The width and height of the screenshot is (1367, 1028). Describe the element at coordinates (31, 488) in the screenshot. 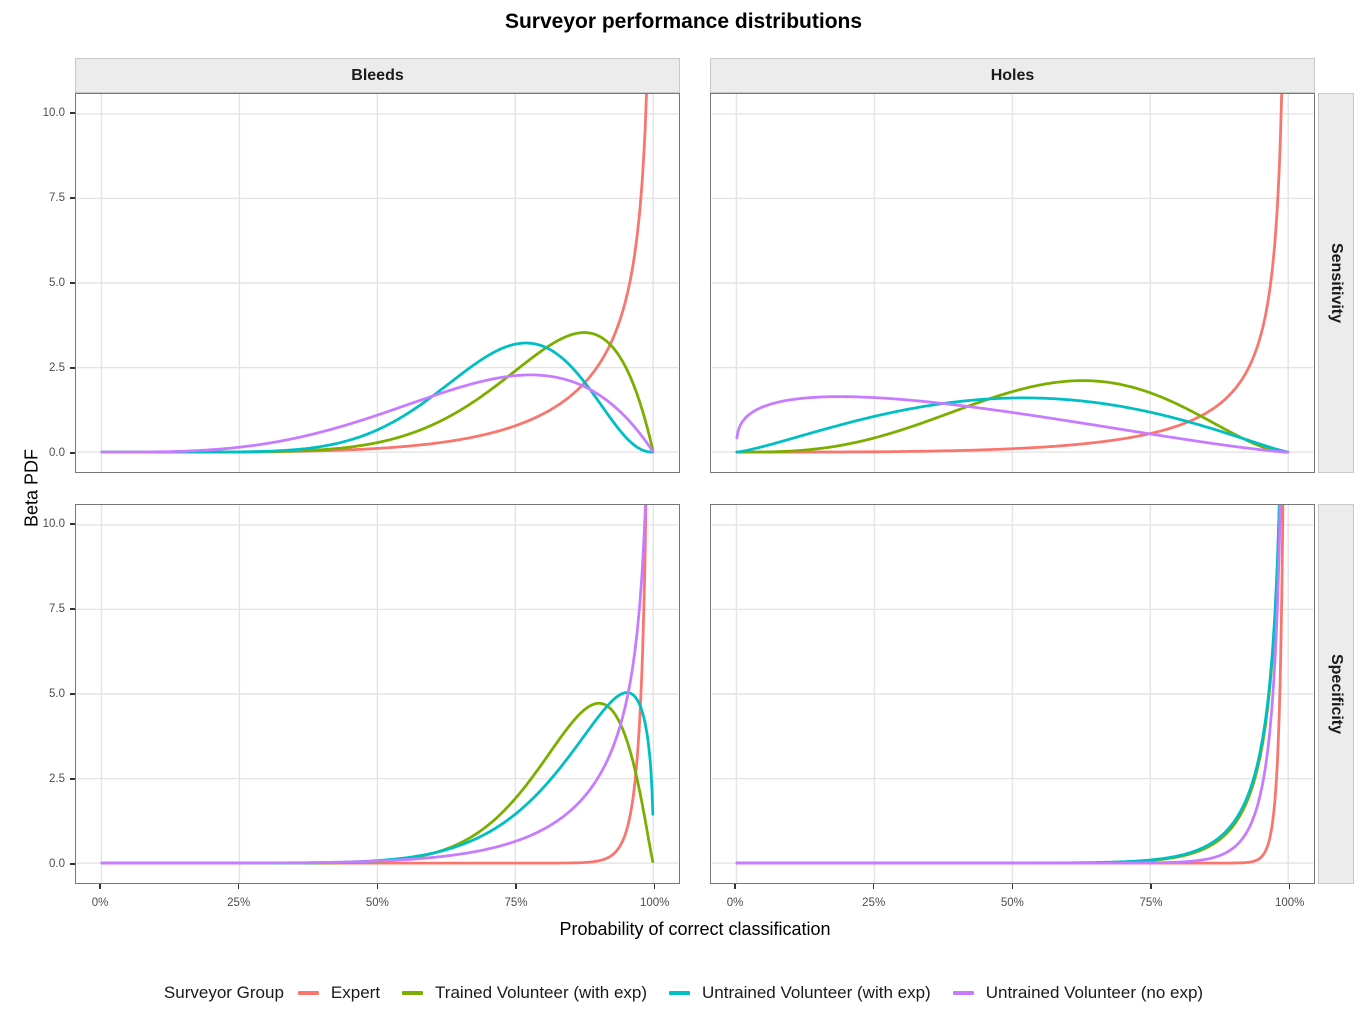

I see `y-axis-title: Beta PDF` at that location.